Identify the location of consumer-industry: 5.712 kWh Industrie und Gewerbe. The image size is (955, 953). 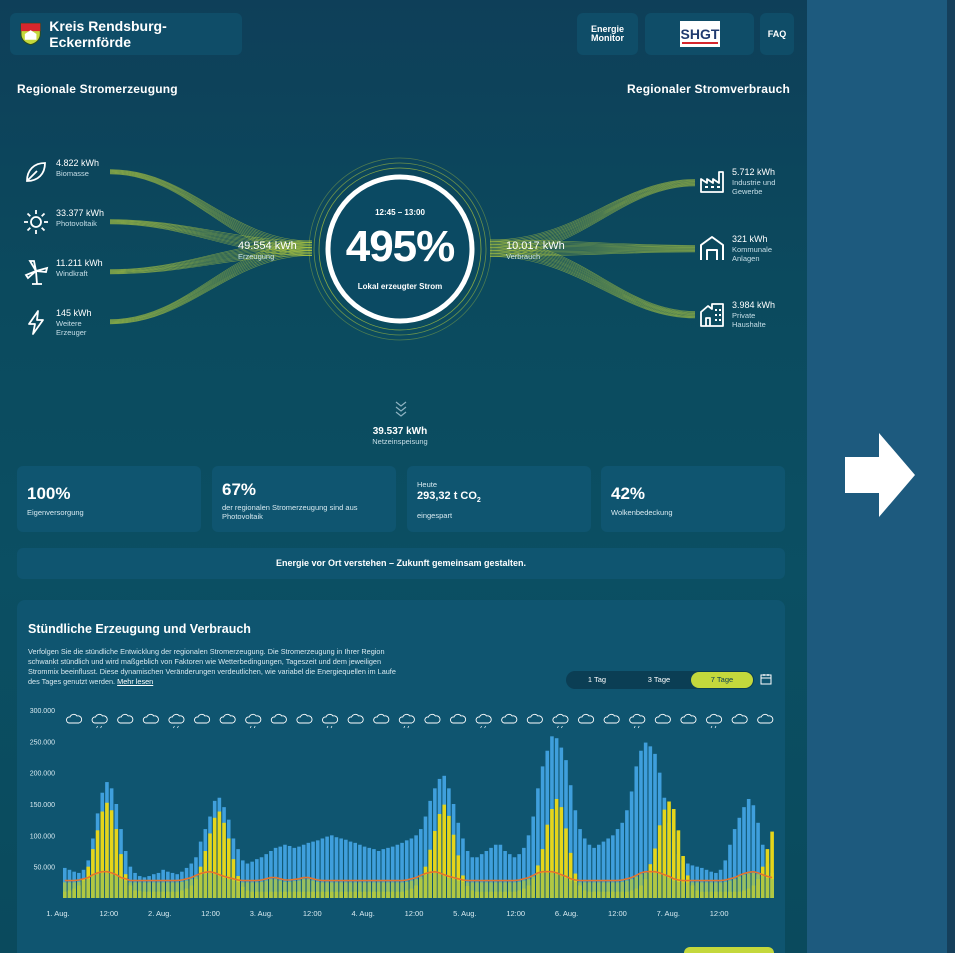
(736, 181).